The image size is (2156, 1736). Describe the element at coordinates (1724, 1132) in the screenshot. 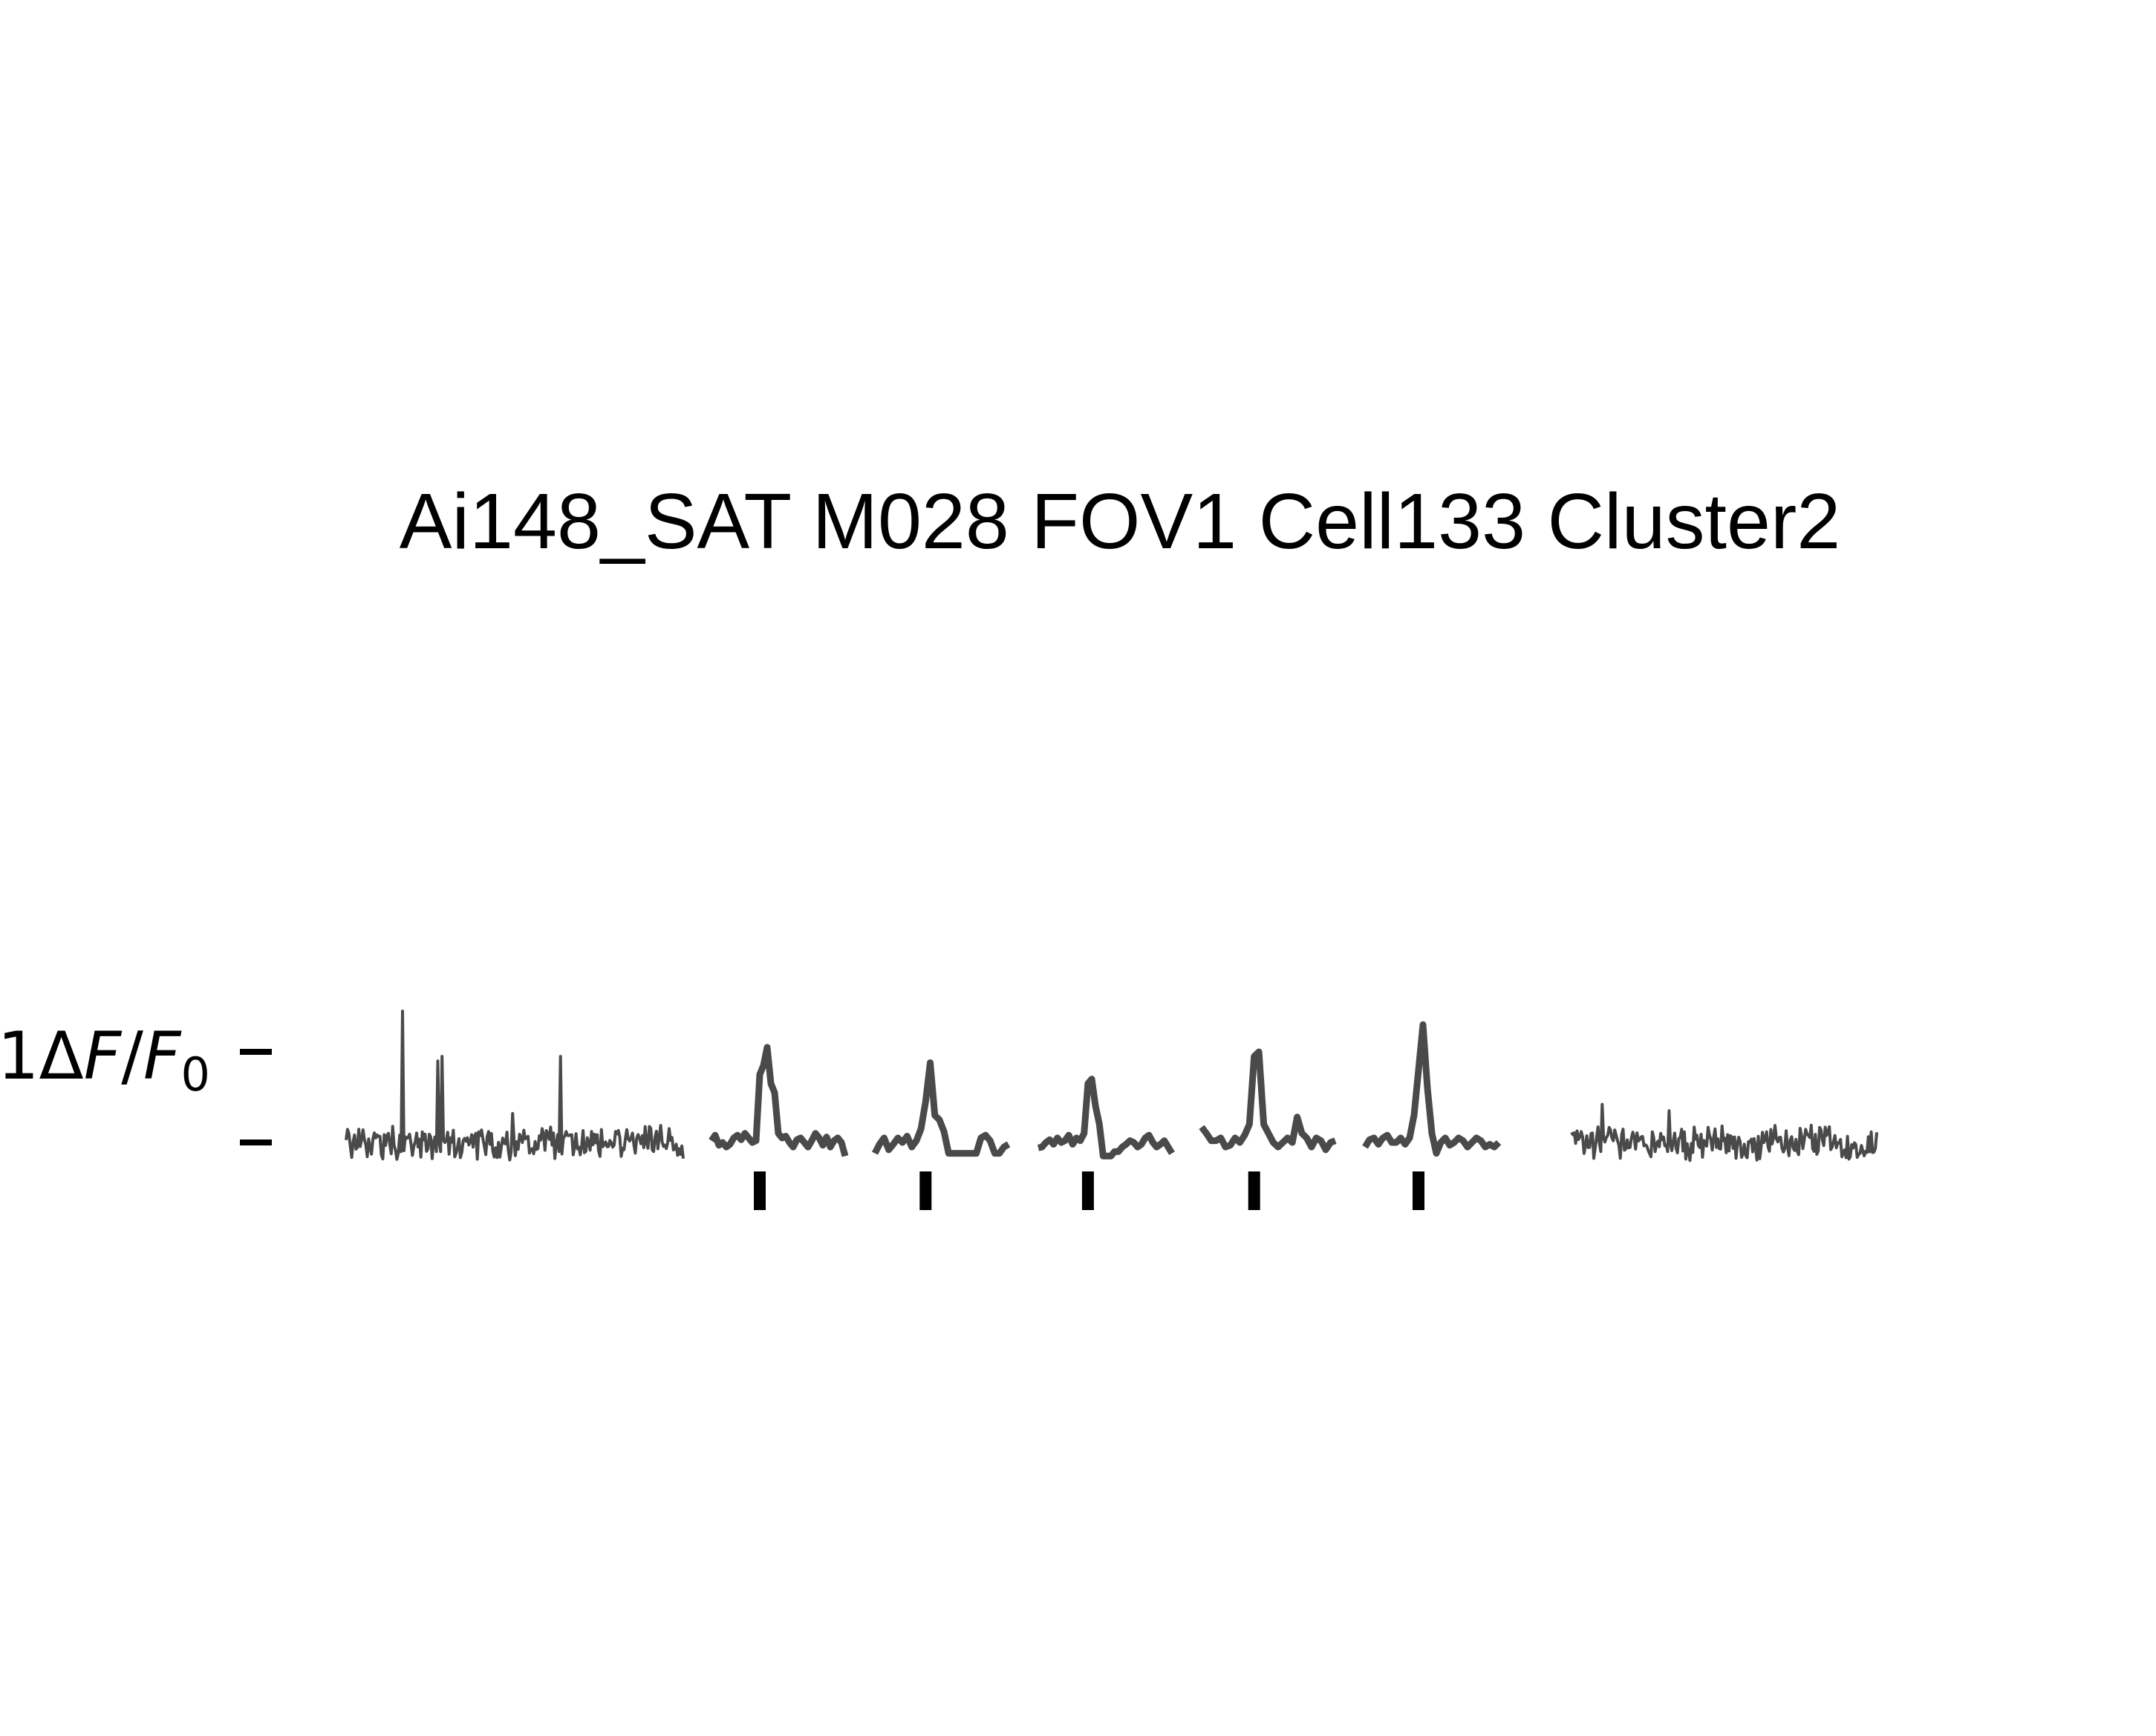

I see `trace-post` at that location.